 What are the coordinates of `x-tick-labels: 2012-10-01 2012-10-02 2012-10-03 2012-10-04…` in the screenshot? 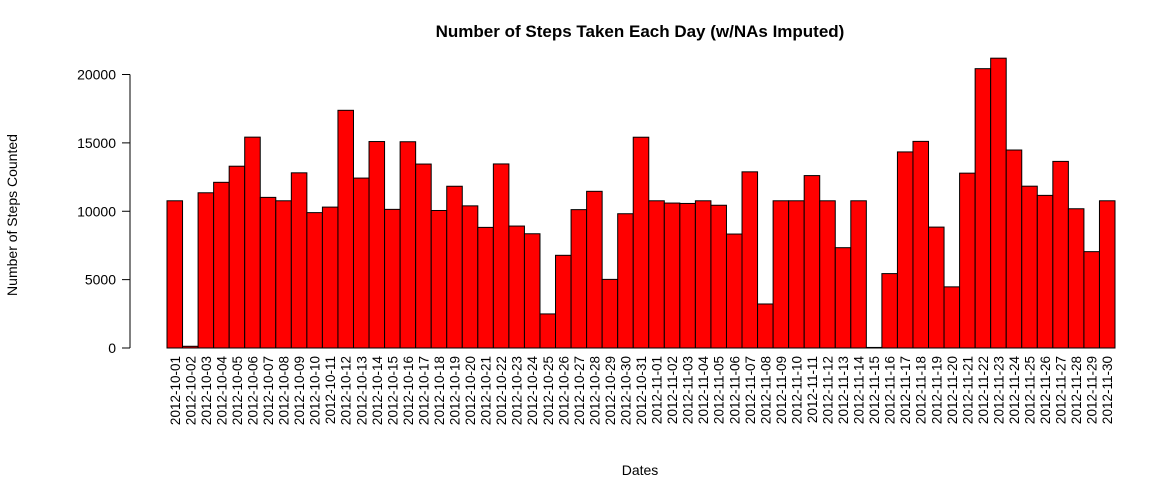 It's located at (641, 391).